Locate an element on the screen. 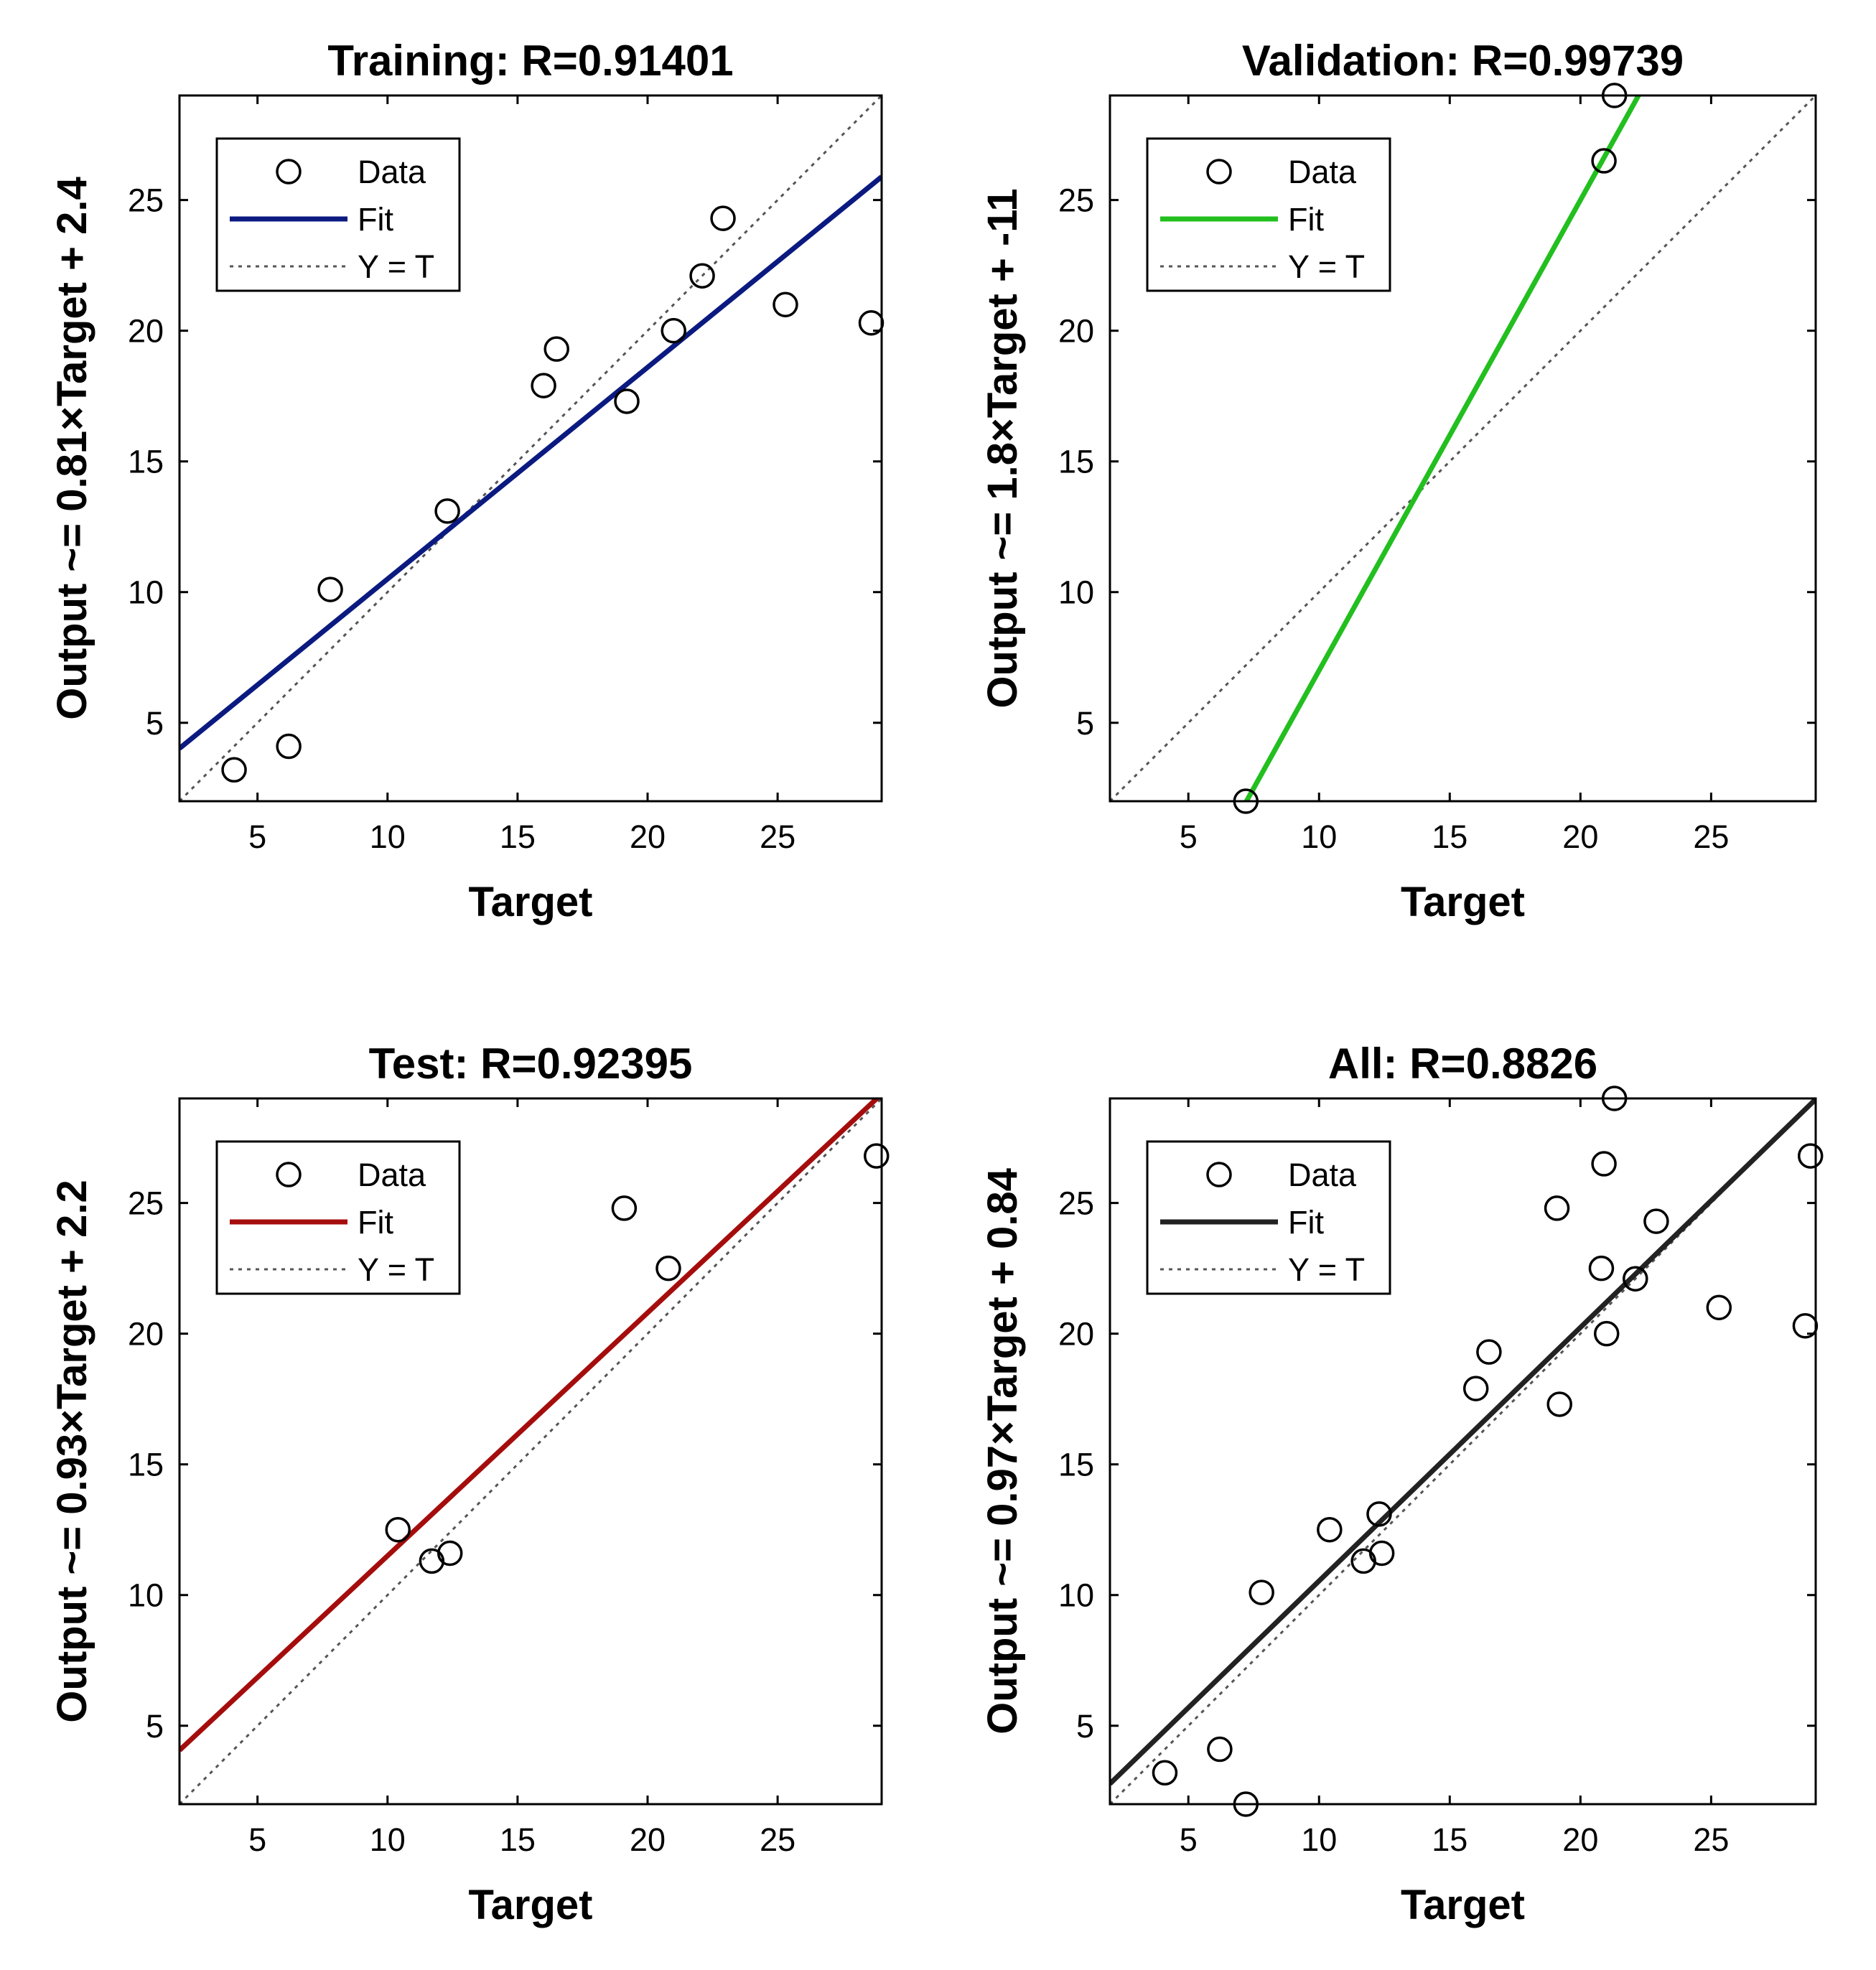 The width and height of the screenshot is (1876, 1970). validation-x-tick-label: 20 is located at coordinates (1580, 837).